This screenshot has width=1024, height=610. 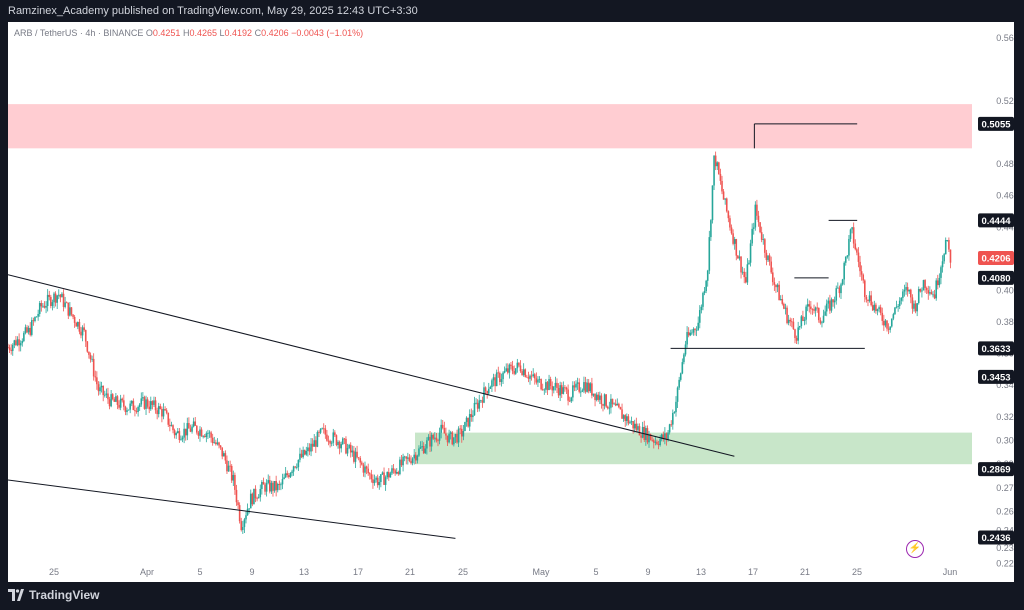 I want to click on x-tick-label: 17, so click(x=753, y=572).